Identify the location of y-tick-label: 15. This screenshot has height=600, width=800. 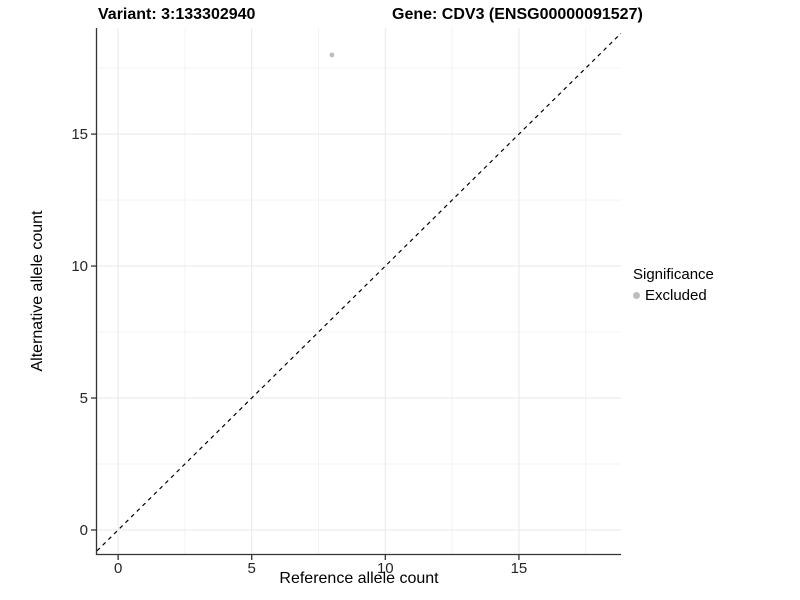
(79, 134).